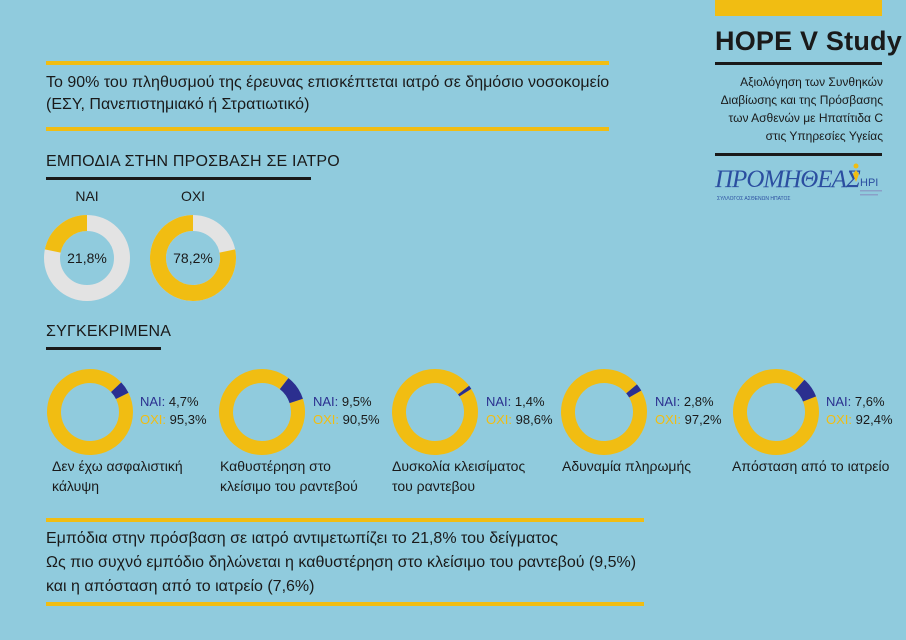 This screenshot has height=640, width=906. What do you see at coordinates (811, 466) in the screenshot?
I see `category-distance: Απόσταση από το ιατρείο` at bounding box center [811, 466].